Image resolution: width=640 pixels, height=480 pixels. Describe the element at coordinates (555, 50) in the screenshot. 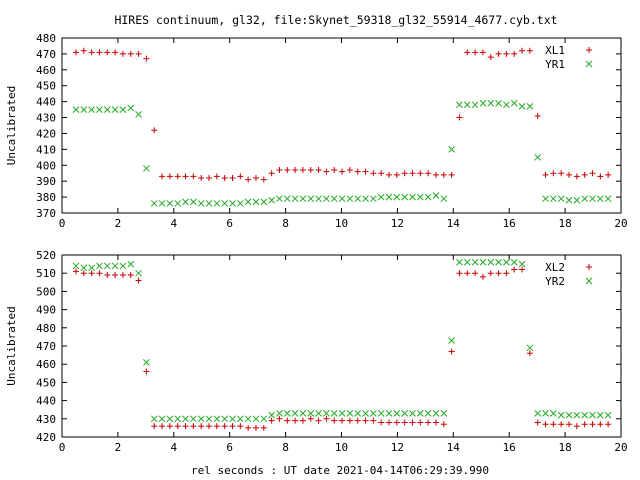

I see `legend-label: XL1` at that location.